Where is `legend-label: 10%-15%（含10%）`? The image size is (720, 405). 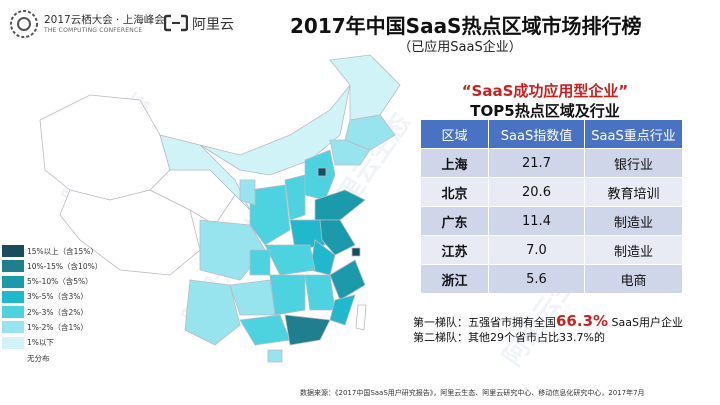 legend-label: 10%-15%（含10%） is located at coordinates (65, 266).